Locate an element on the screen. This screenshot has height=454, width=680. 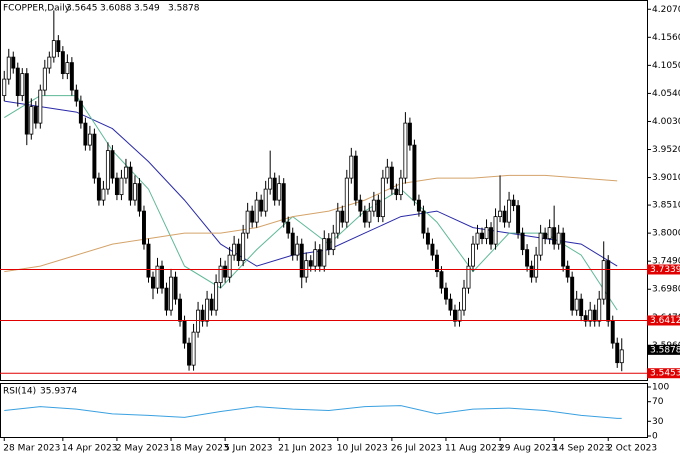
rsi-tick-label: 0 is located at coordinates (655, 437).